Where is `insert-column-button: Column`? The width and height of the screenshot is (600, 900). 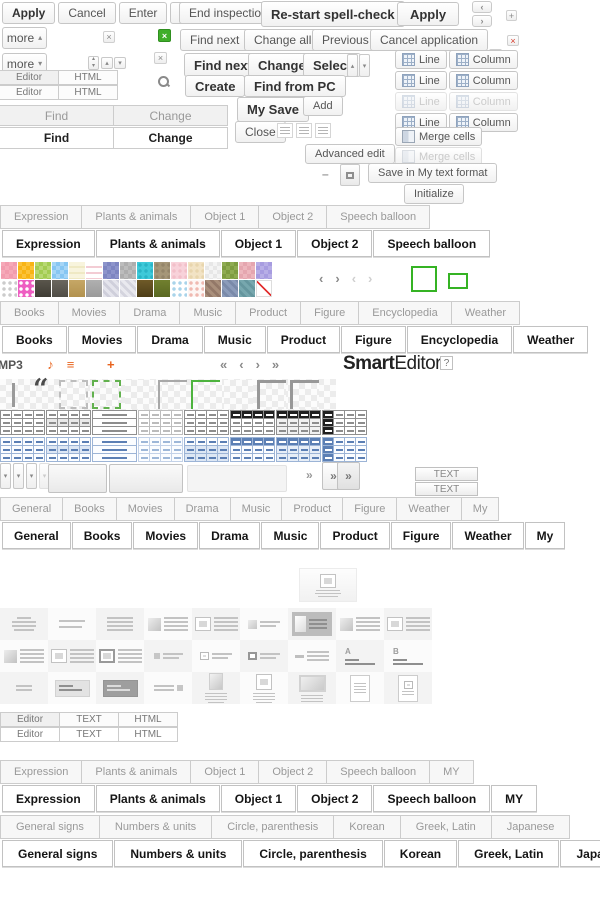 insert-column-button: Column is located at coordinates (483, 59).